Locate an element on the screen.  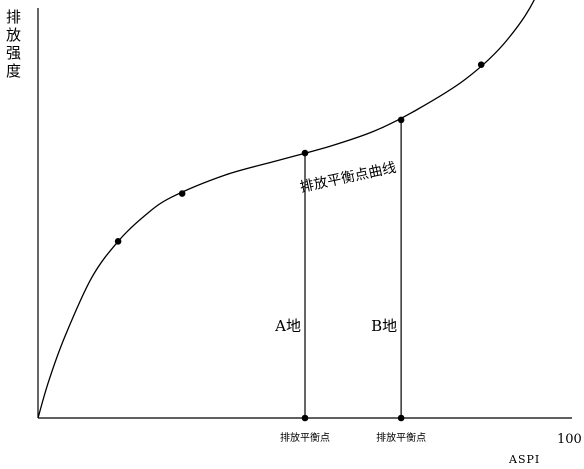
region-label: A地 is located at coordinates (287, 326).